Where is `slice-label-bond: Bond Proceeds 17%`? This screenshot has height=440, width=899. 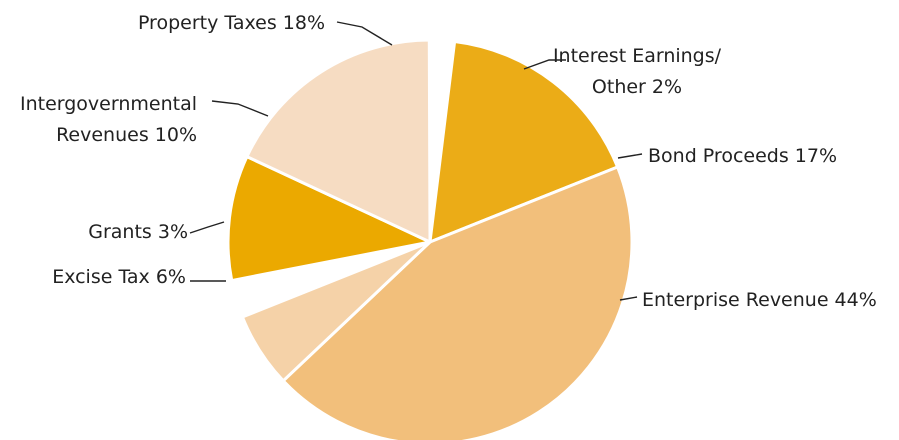 slice-label-bond: Bond Proceeds 17% is located at coordinates (742, 156).